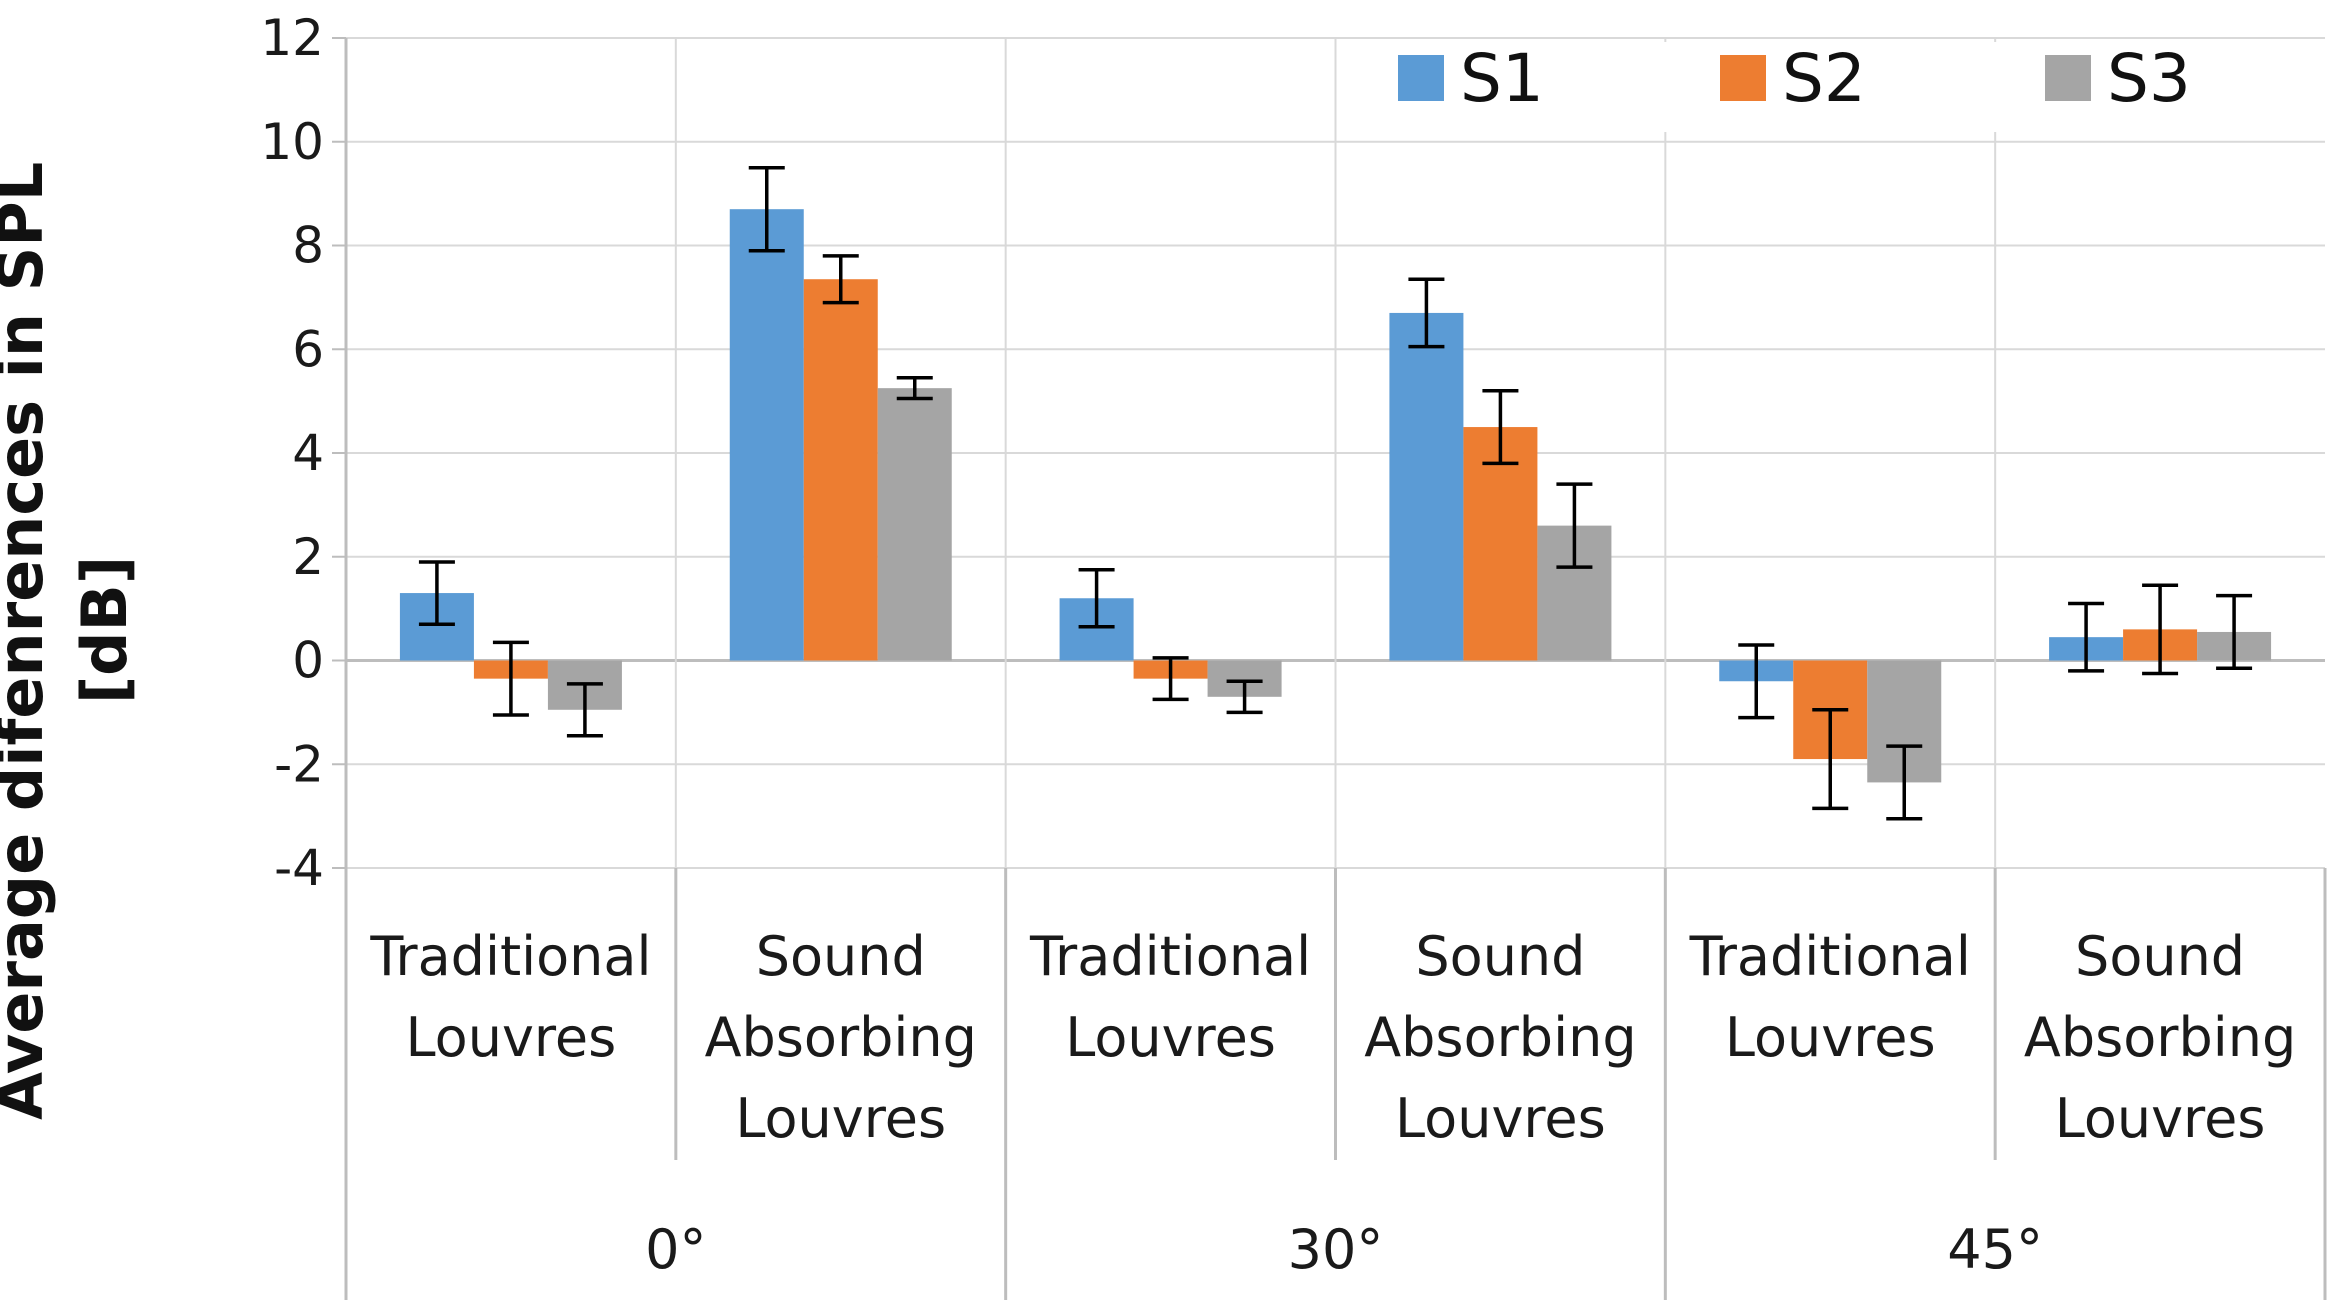 The width and height of the screenshot is (2332, 1309). What do you see at coordinates (308, 557) in the screenshot?
I see `y-tick-label: 2` at bounding box center [308, 557].